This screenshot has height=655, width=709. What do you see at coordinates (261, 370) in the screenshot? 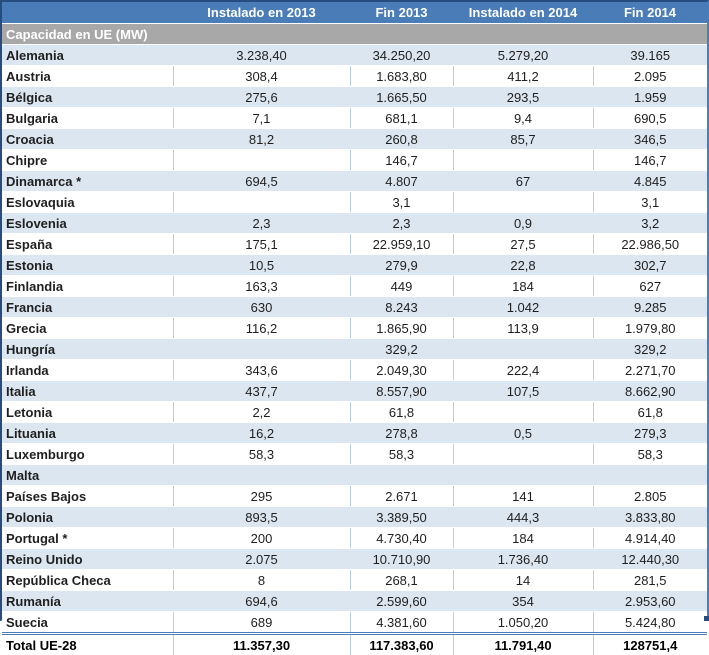
I see `value-cell: 343,6` at bounding box center [261, 370].